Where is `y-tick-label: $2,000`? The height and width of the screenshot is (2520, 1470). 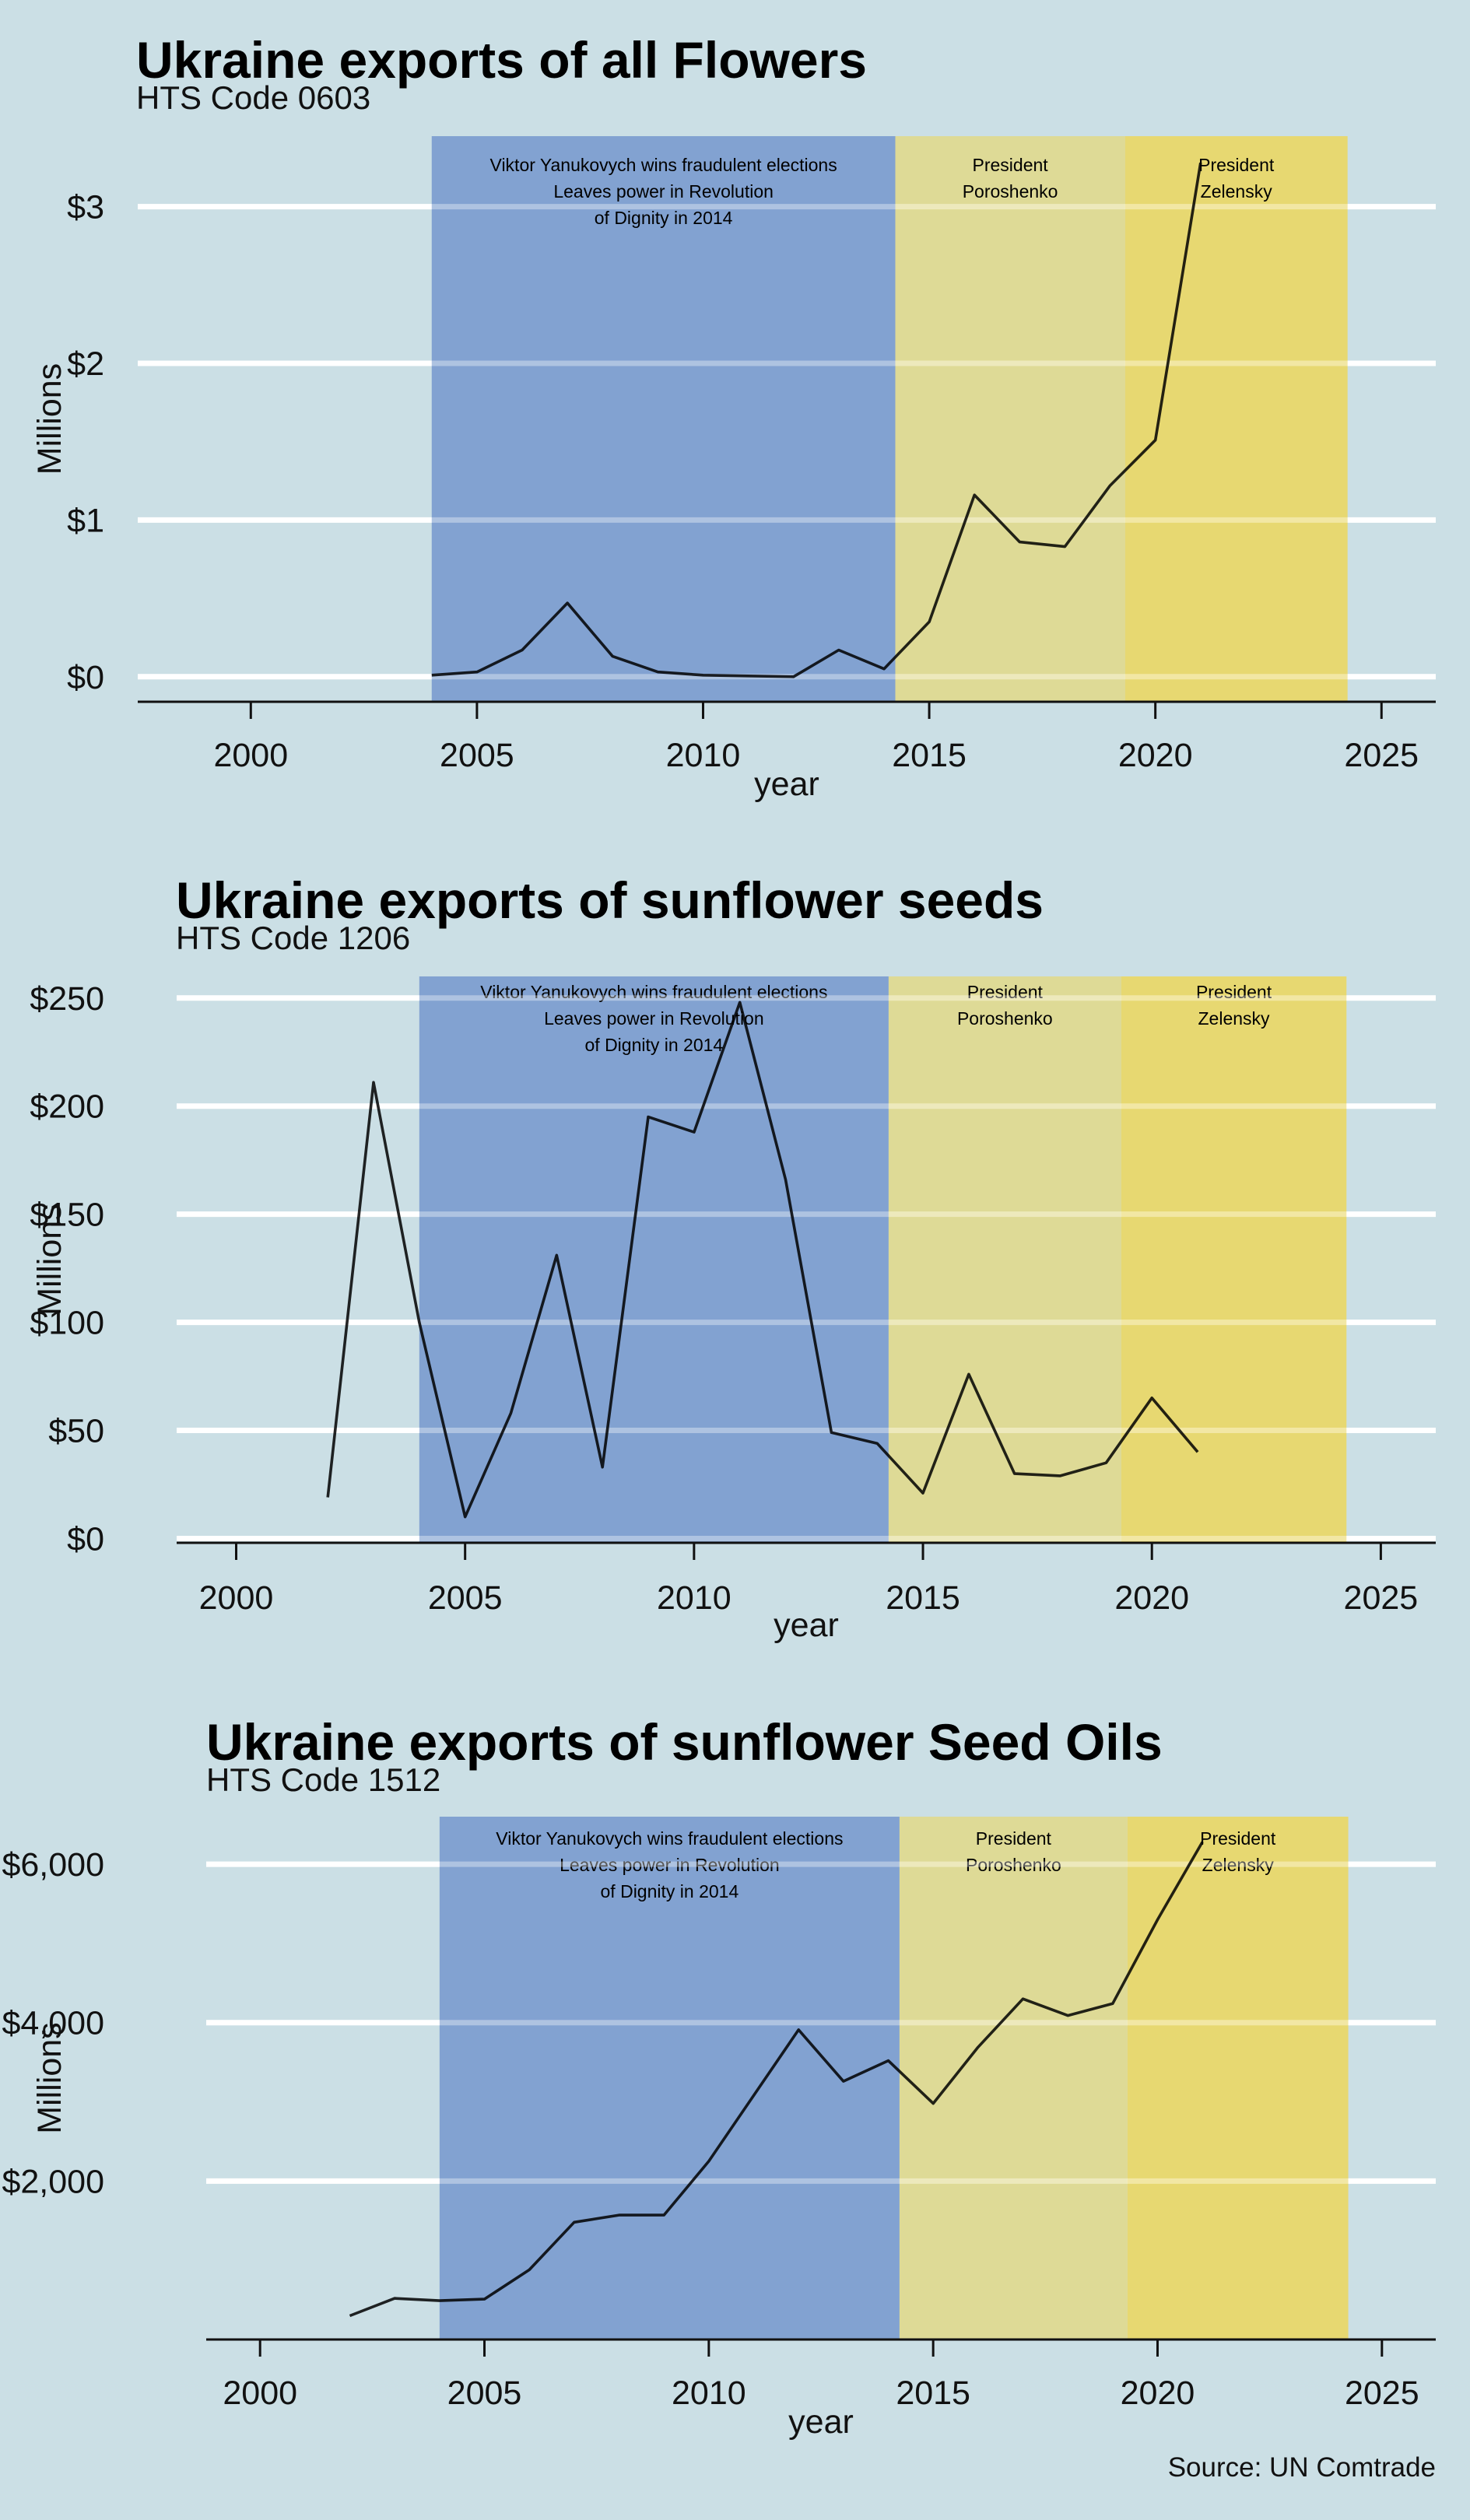 y-tick-label: $2,000 is located at coordinates (53, 2181).